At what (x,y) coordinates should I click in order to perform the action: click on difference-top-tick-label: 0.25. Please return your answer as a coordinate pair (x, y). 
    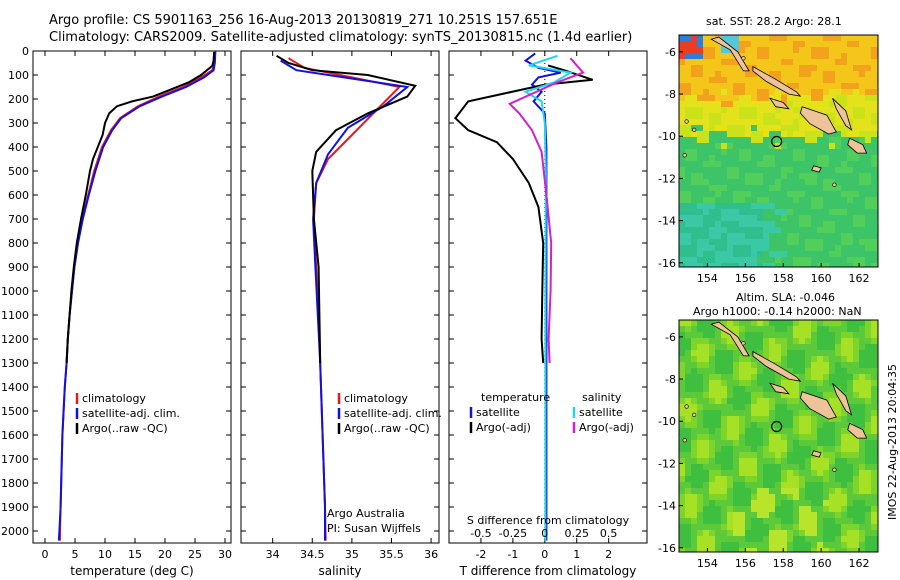
    Looking at the image, I should click on (576, 533).